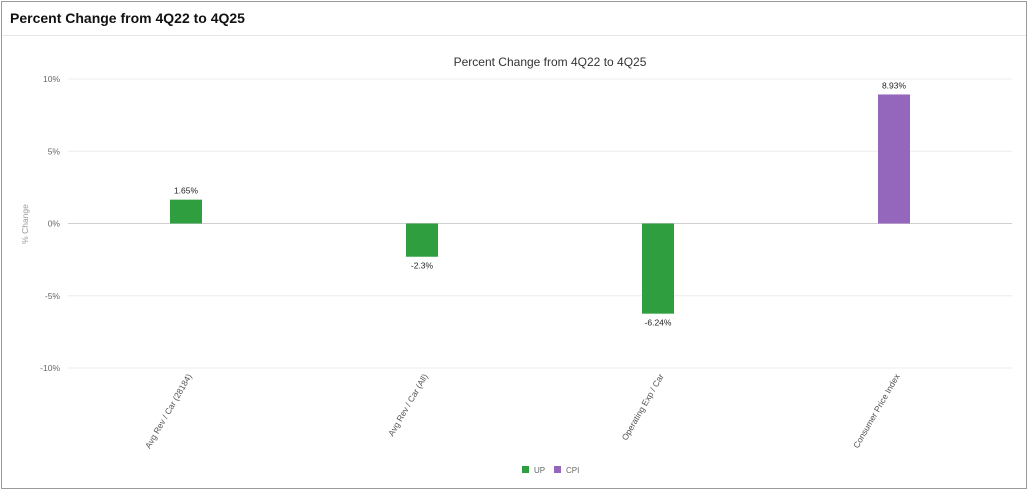 This screenshot has width=1030, height=492. Describe the element at coordinates (168, 411) in the screenshot. I see `category-label: Avg Rev / Car (28184)` at that location.